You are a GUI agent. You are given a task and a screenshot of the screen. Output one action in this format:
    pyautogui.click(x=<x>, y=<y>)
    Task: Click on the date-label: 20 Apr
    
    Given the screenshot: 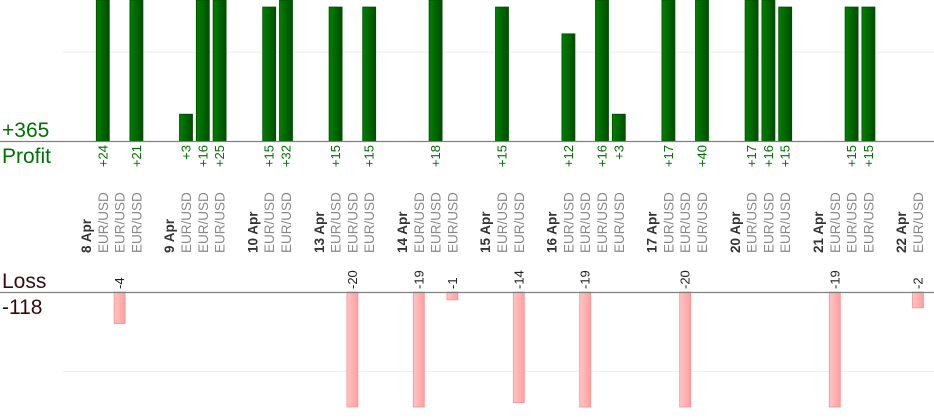 What is the action you would take?
    pyautogui.click(x=735, y=232)
    